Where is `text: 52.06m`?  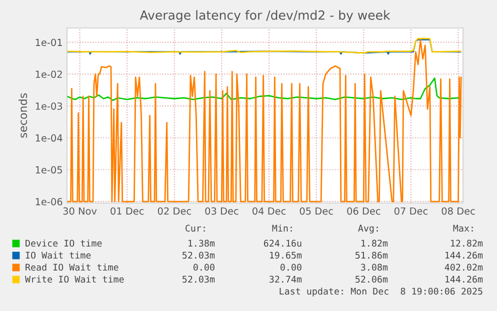
text: 52.06m is located at coordinates (372, 279).